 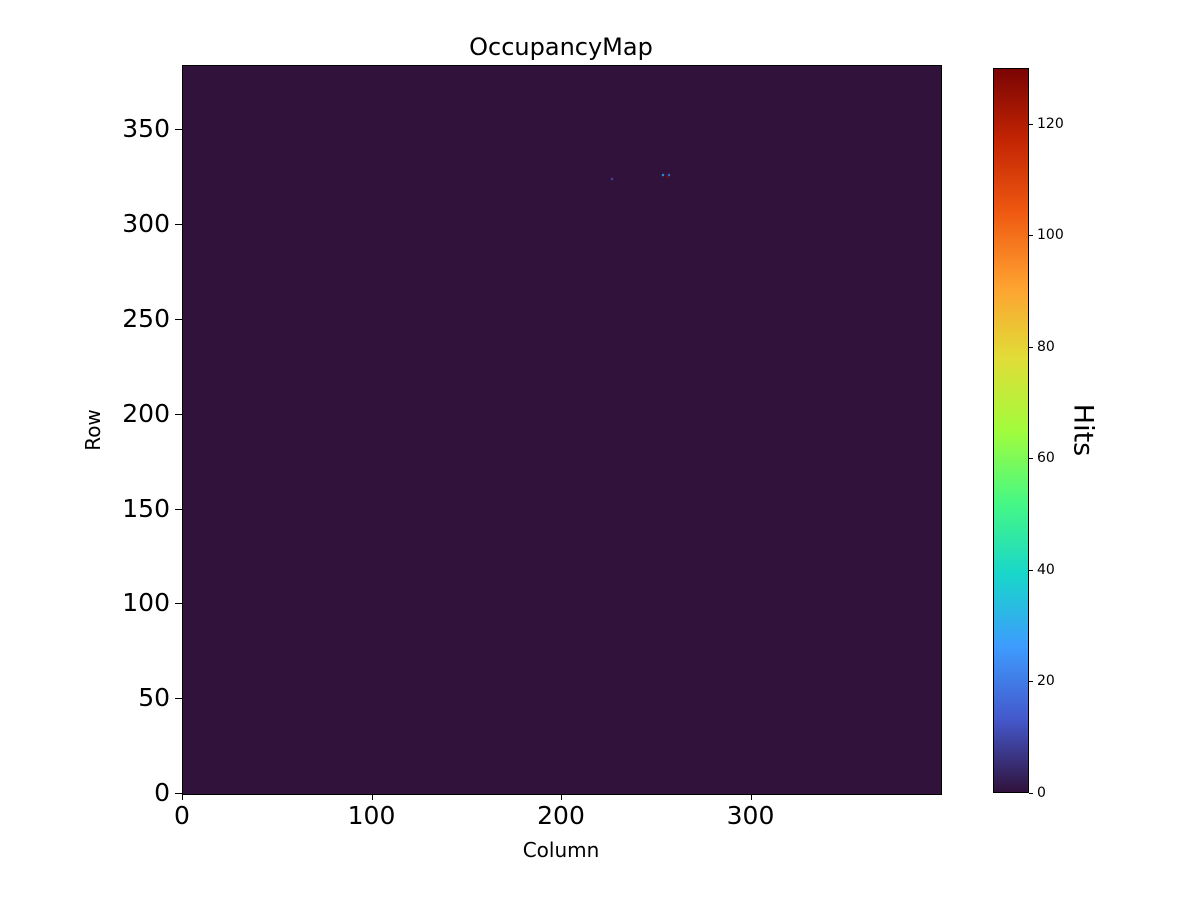 I want to click on x-tick-label: 200, so click(x=561, y=815).